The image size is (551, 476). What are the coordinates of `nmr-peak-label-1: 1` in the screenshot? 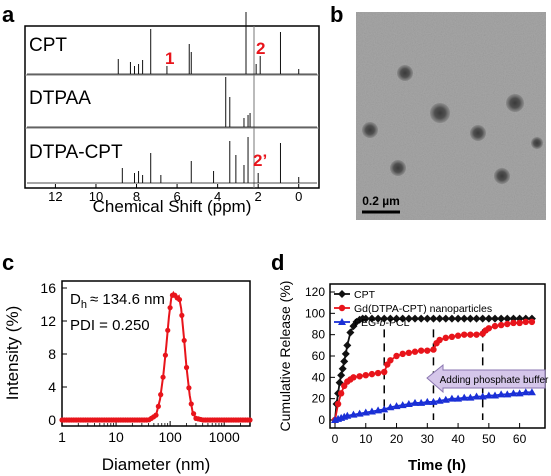 It's located at (169, 58).